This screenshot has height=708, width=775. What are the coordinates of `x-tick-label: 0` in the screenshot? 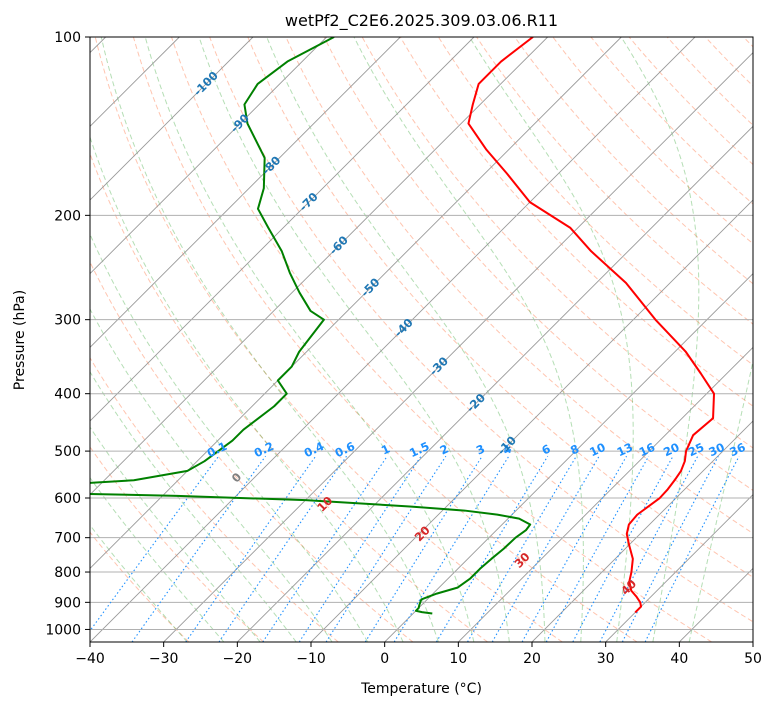 It's located at (384, 659).